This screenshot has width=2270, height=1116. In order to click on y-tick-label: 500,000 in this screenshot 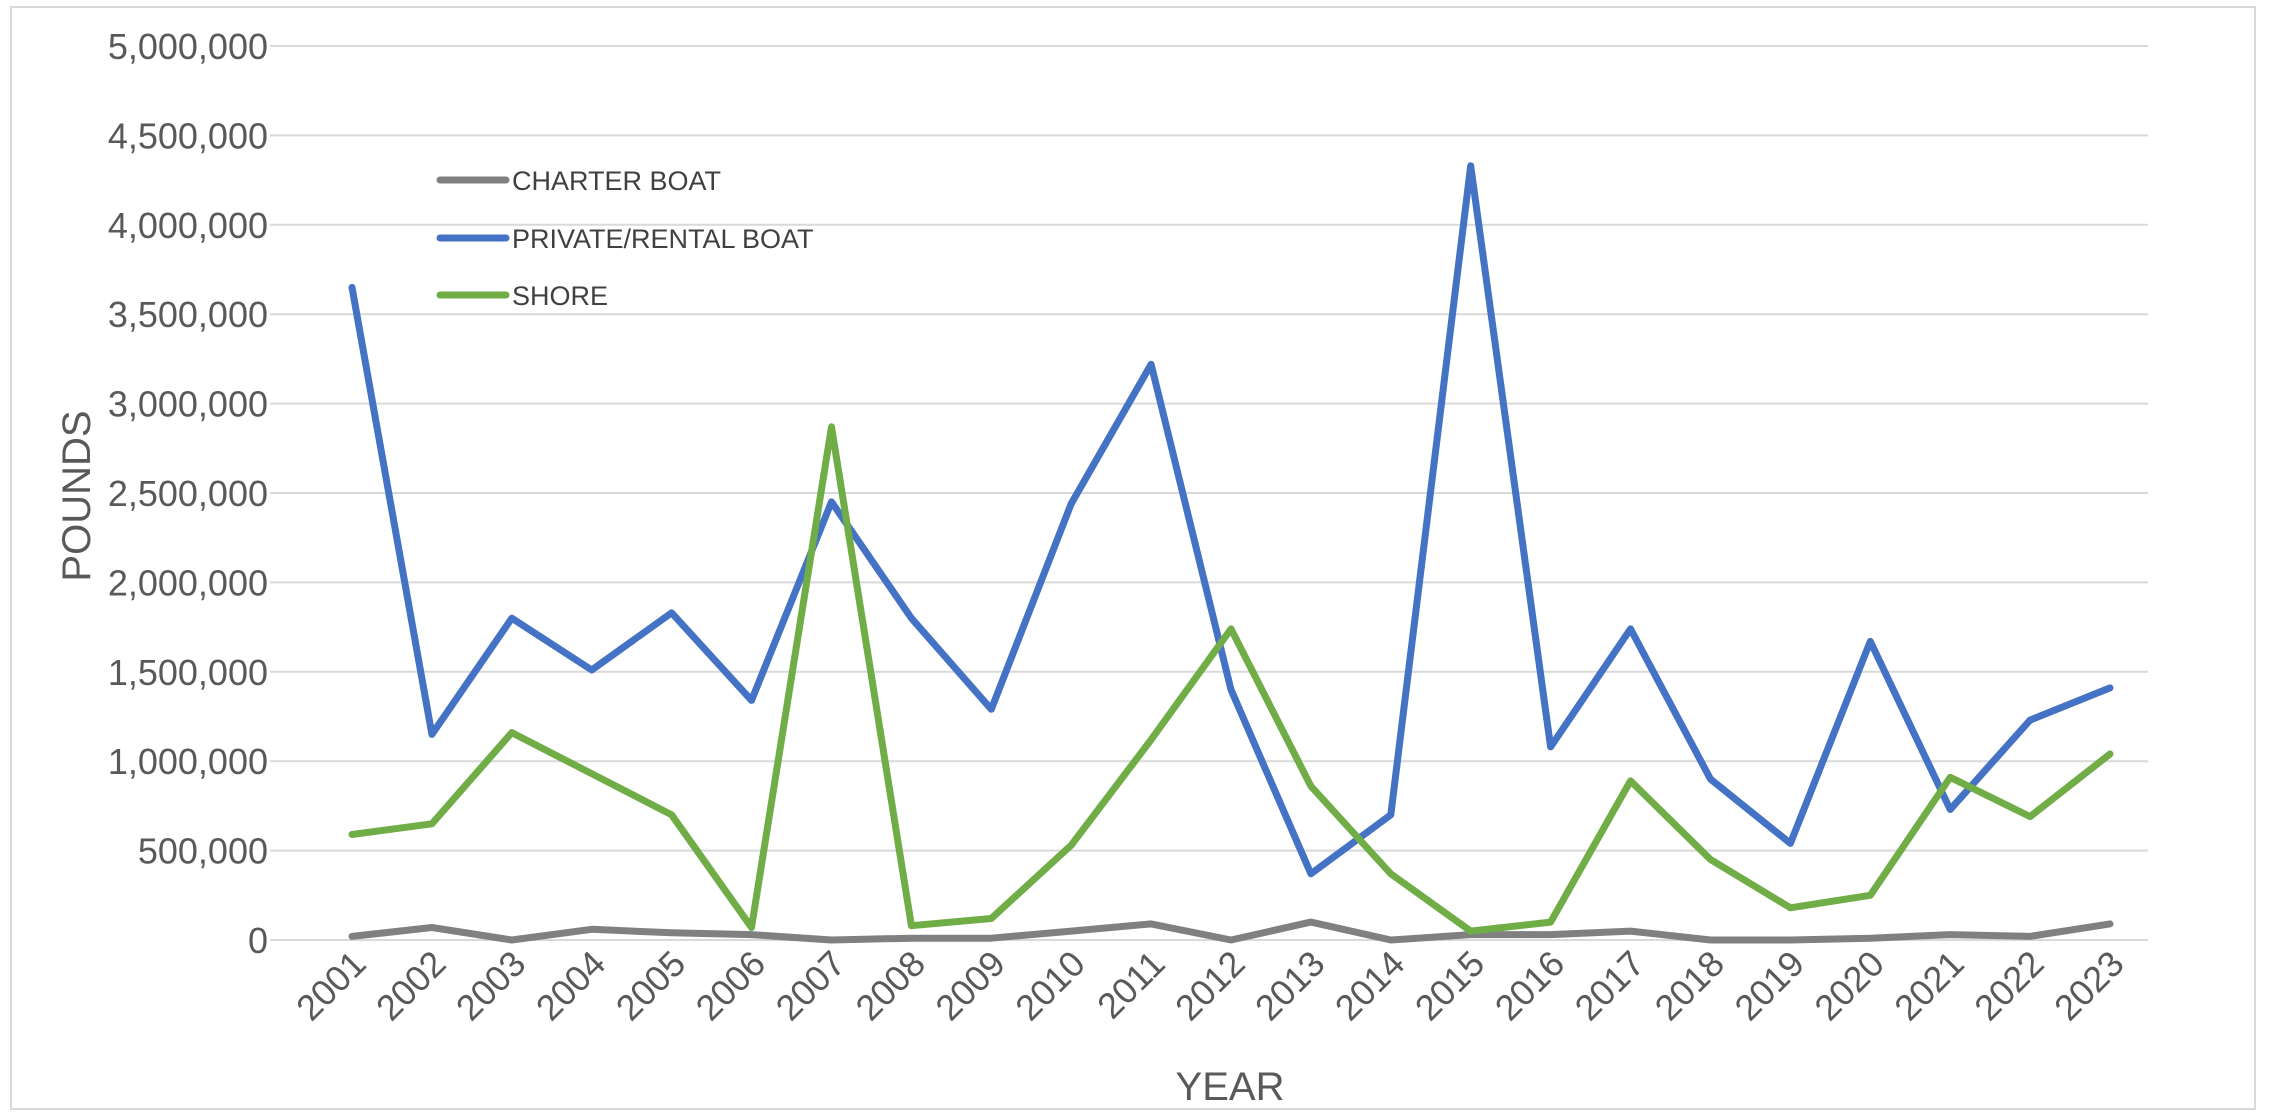, I will do `click(203, 851)`.